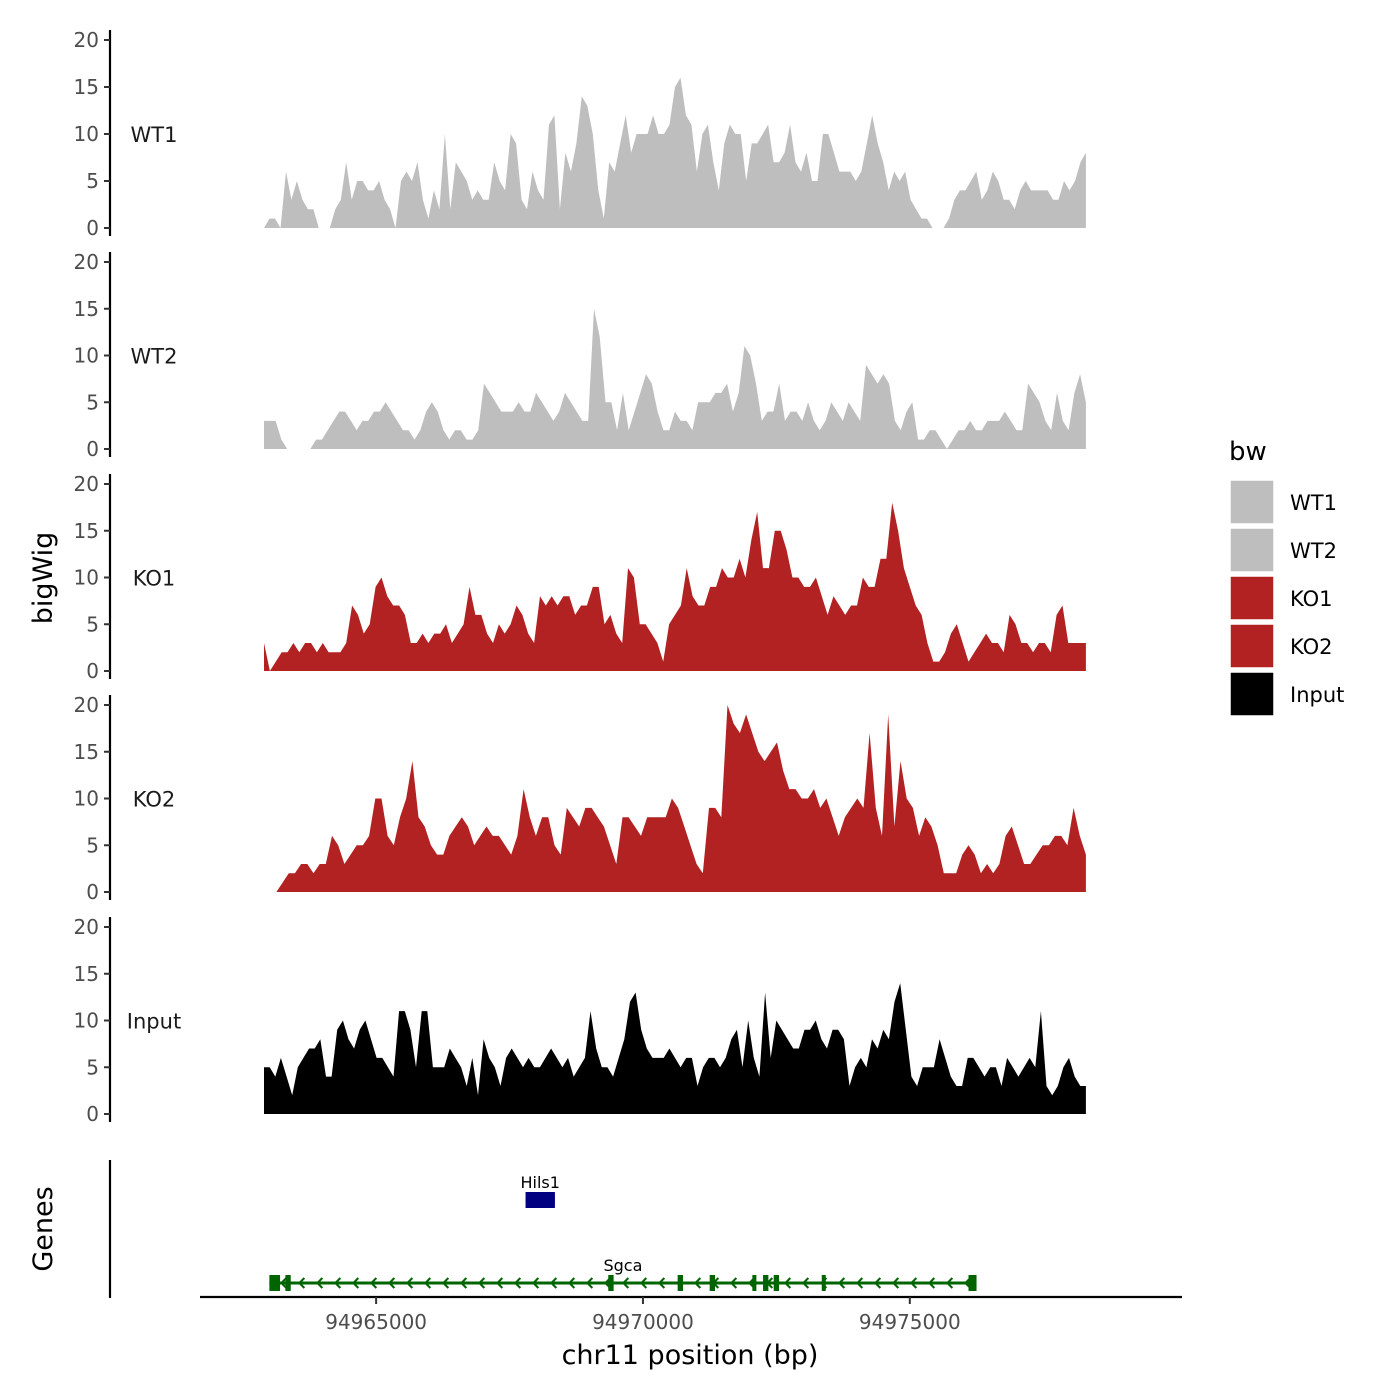  I want to click on track-ko1: 0 5 10 15 20 KO1, so click(580, 577).